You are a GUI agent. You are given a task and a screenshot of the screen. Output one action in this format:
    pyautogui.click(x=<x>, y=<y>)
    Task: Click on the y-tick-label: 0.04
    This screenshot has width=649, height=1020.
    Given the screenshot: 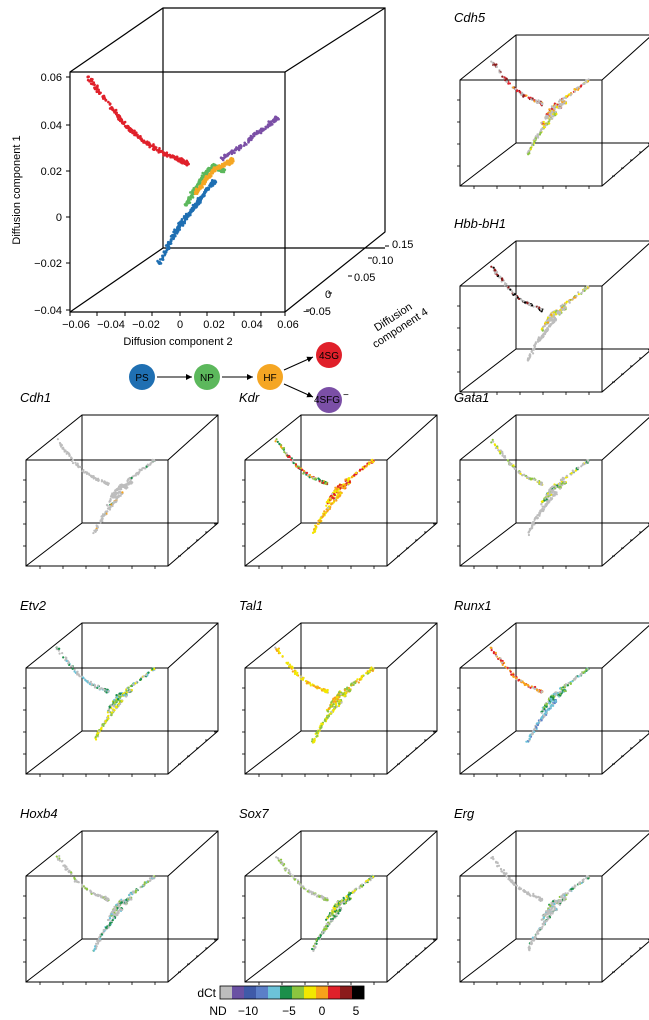 What is the action you would take?
    pyautogui.click(x=51, y=126)
    